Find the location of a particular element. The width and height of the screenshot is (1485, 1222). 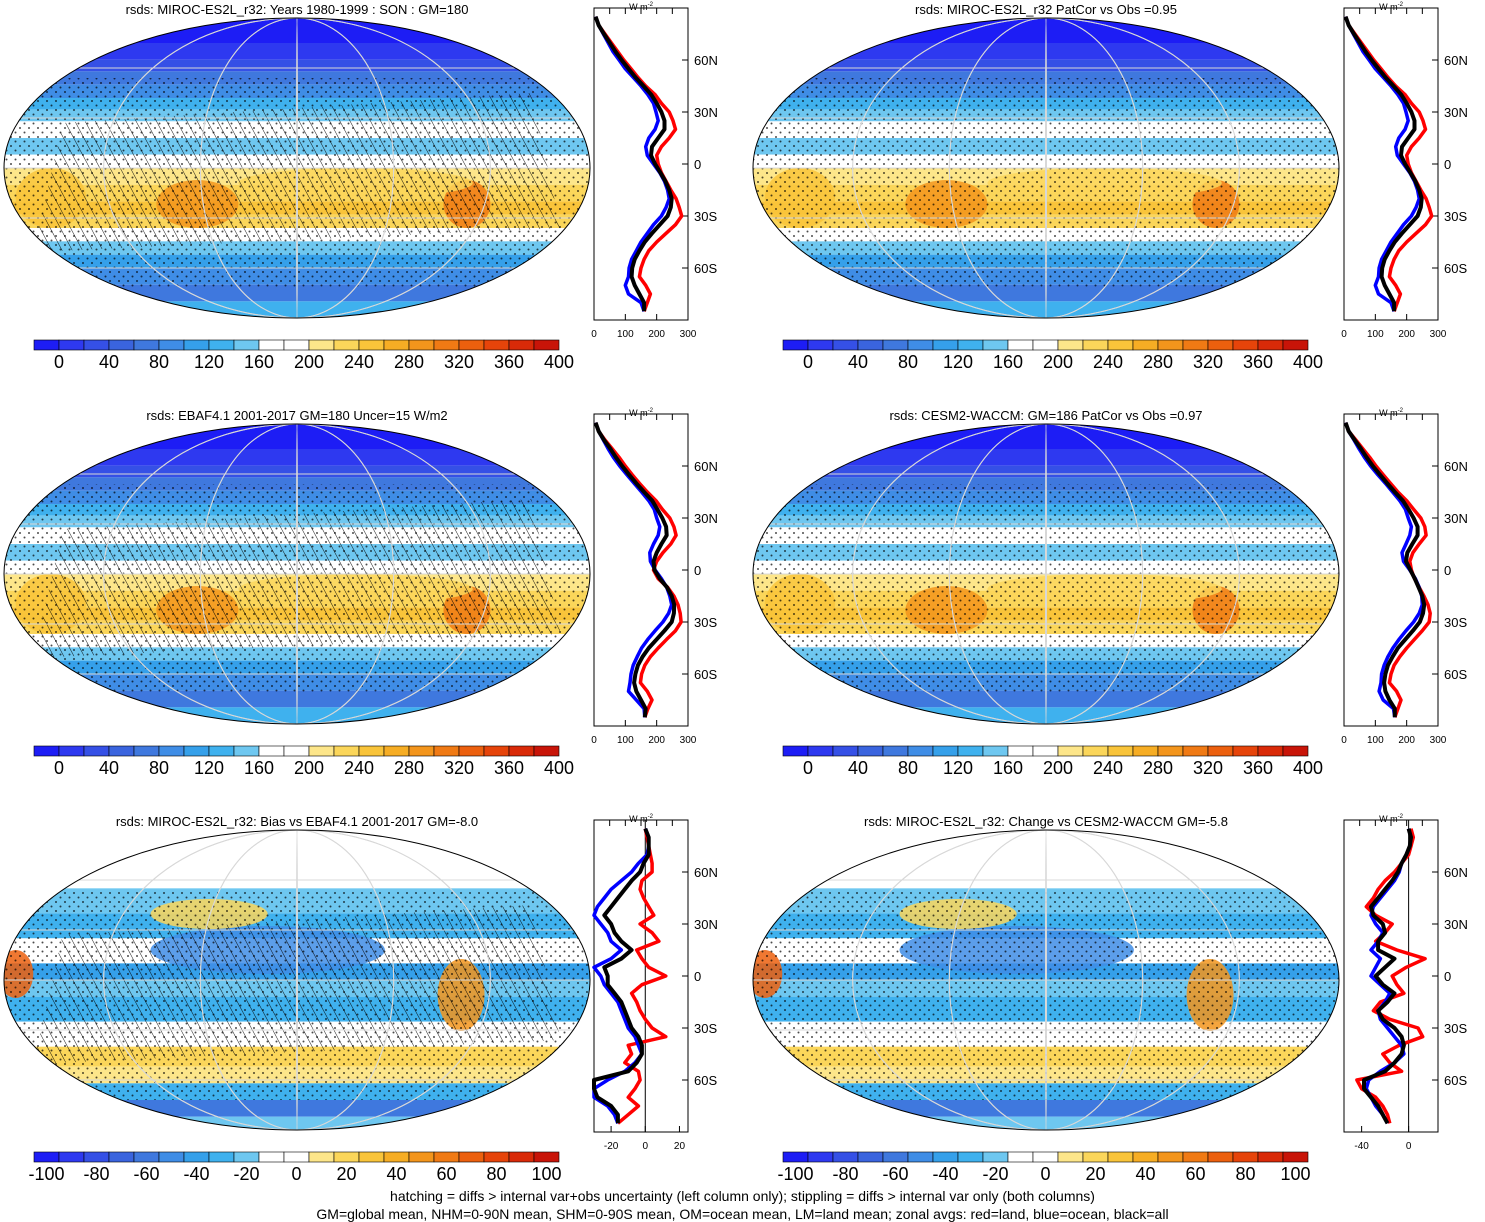

colorbar-label: 20 is located at coordinates (346, 1174).